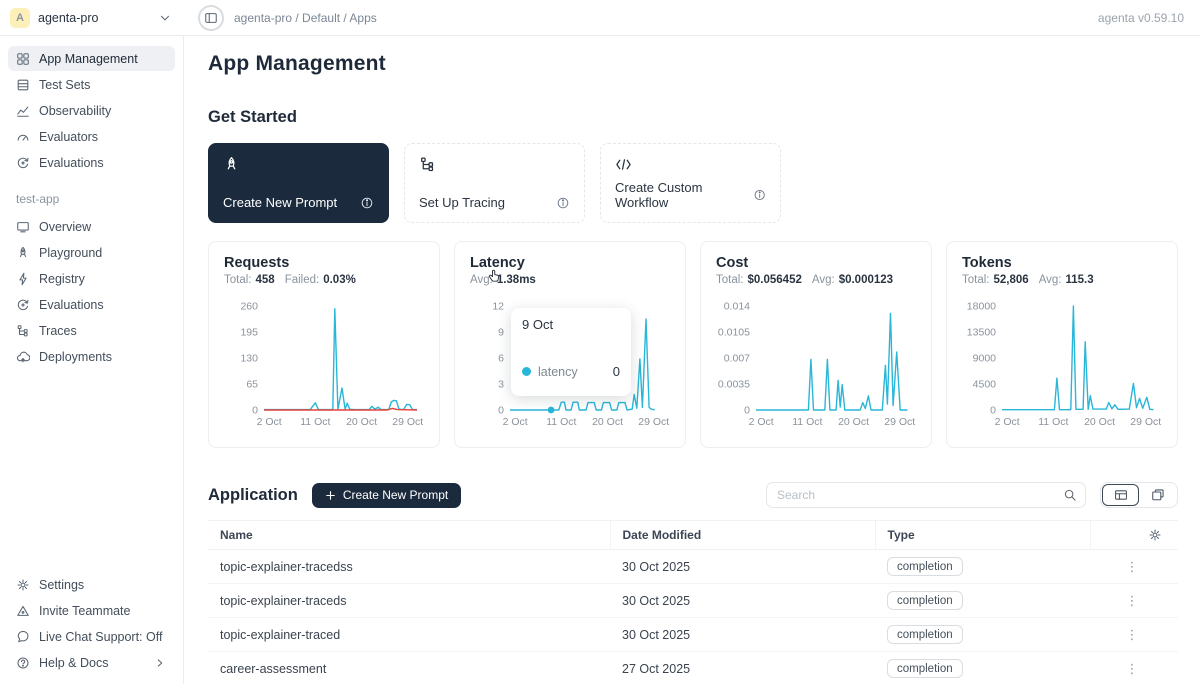  What do you see at coordinates (62, 278) in the screenshot?
I see `sidebar-item-label: Registry` at bounding box center [62, 278].